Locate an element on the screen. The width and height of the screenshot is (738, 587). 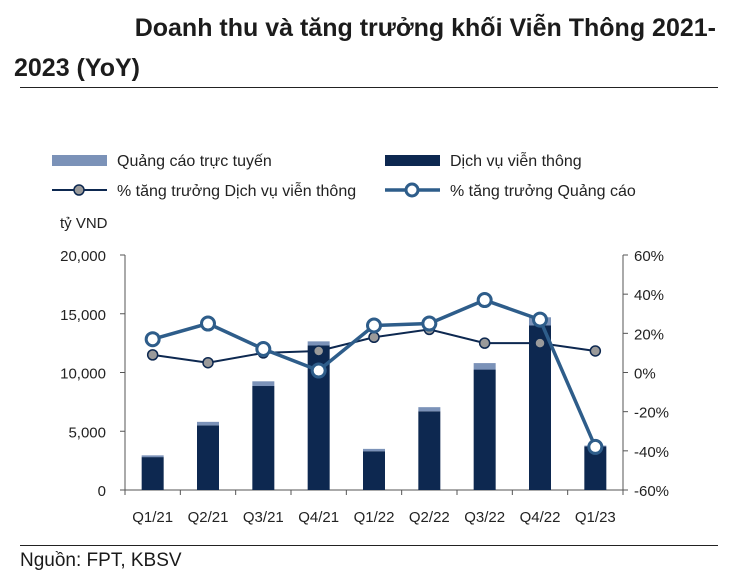
bar-7-dich-vu is located at coordinates (484, 429).